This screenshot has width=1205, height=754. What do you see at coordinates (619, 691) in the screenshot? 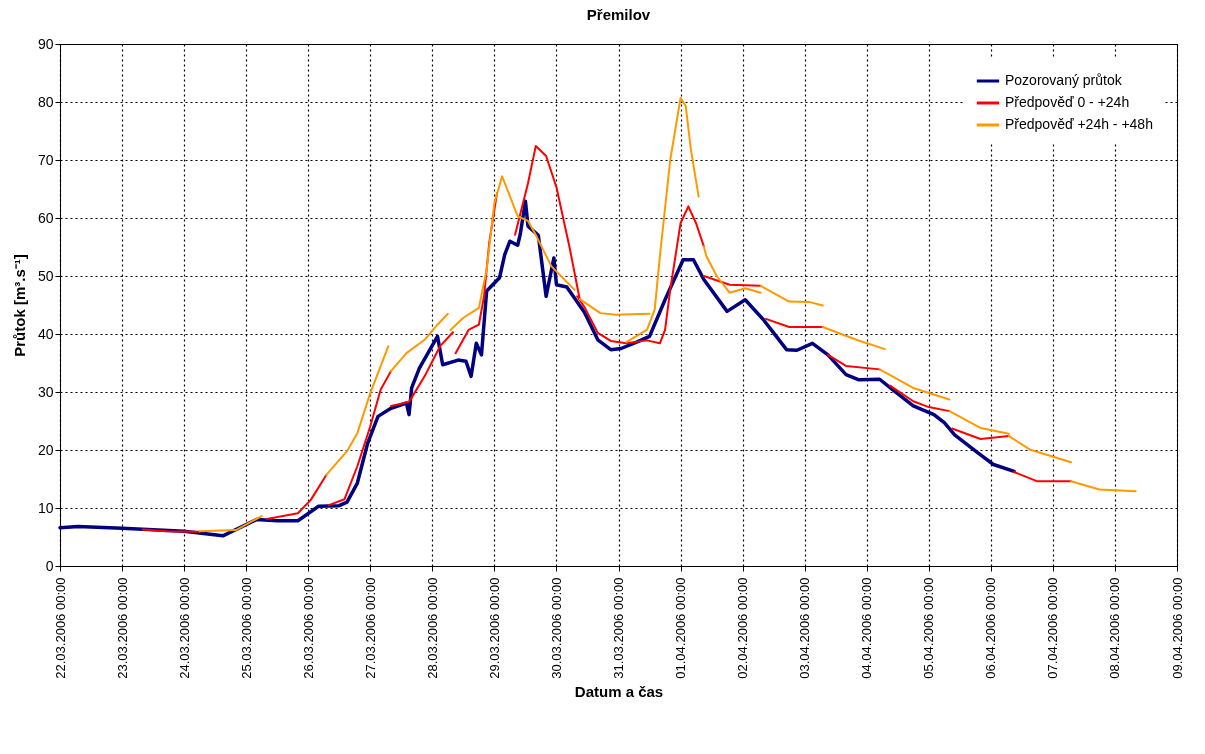
I see `x-axis-title: Datum a čas` at bounding box center [619, 691].